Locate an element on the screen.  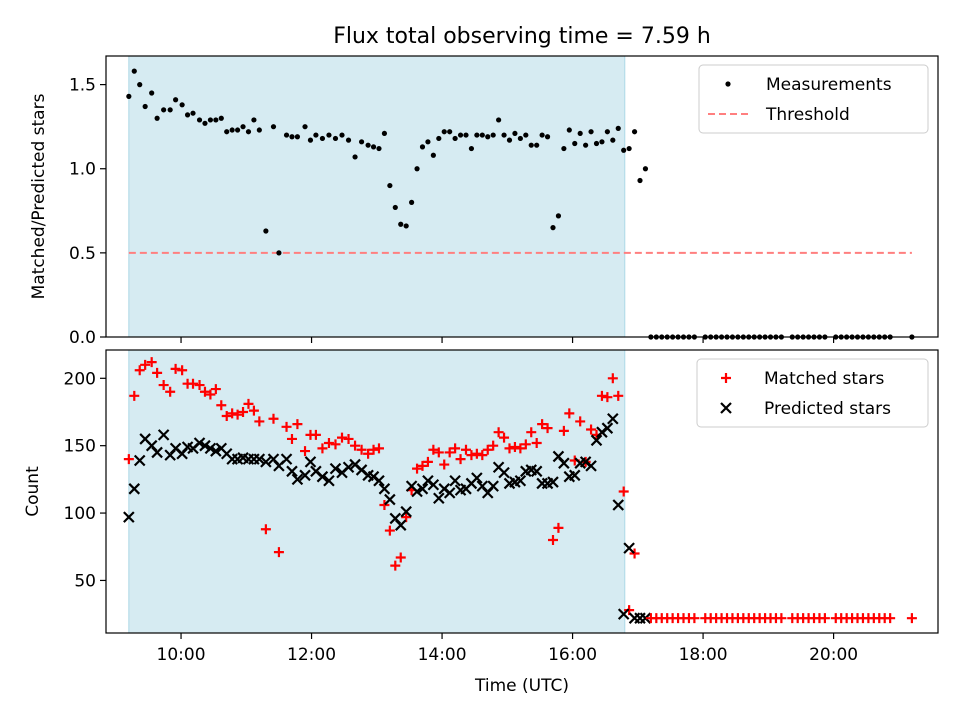
legend-label-1-0: Matched stars is located at coordinates (824, 379).